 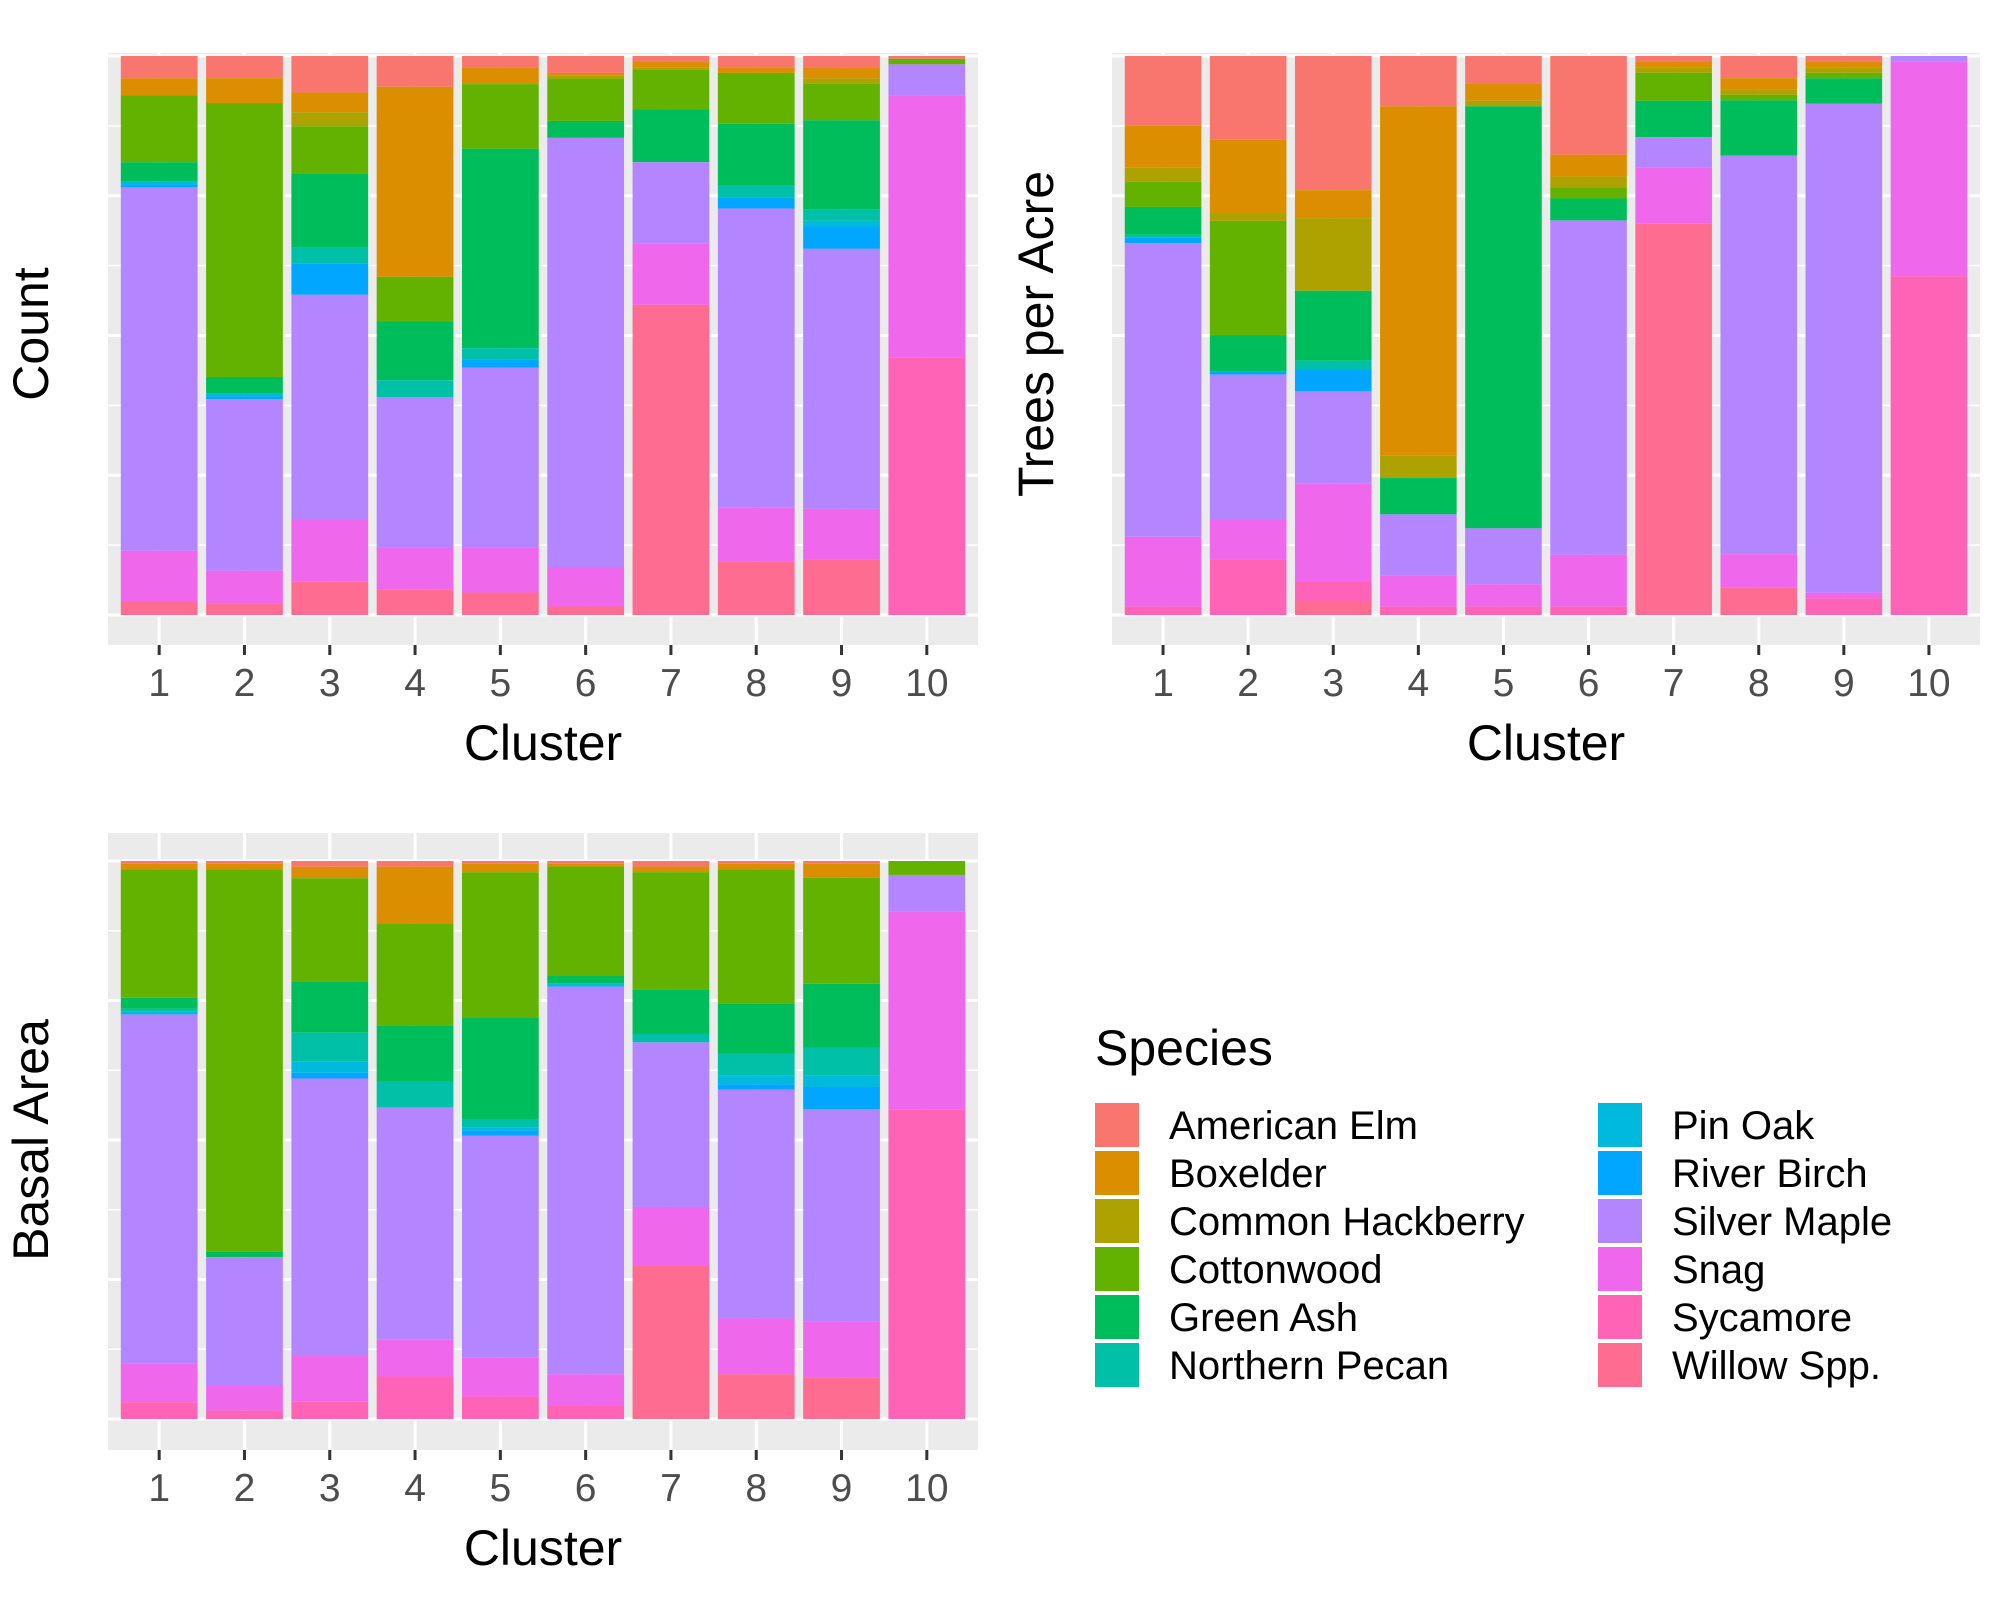 I want to click on panel-2-bar-3-willow-spp, so click(x=1333, y=608).